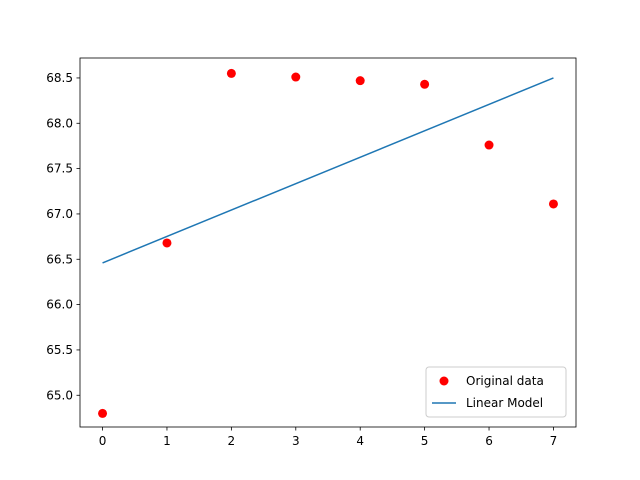  Describe the element at coordinates (425, 441) in the screenshot. I see `x-tick-label: 5` at that location.